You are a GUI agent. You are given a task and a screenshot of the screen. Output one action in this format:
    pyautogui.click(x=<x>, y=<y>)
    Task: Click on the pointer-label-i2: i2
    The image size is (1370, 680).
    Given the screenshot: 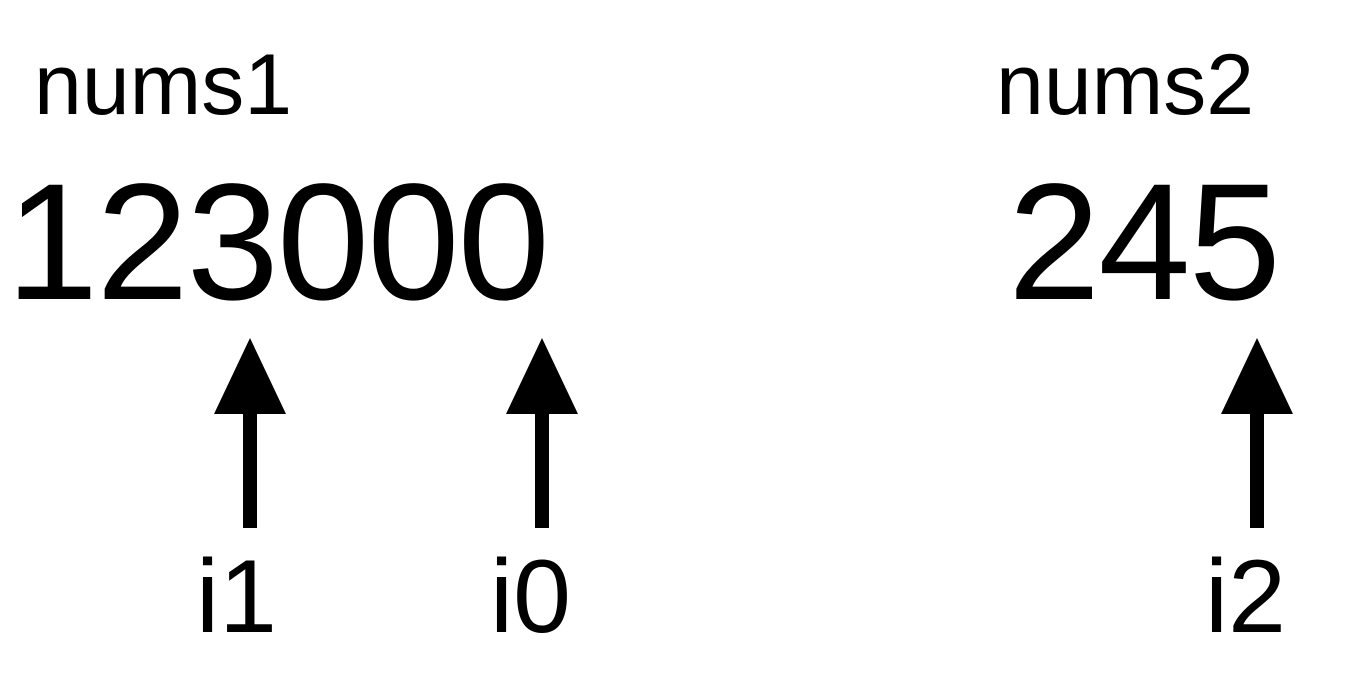 What is the action you would take?
    pyautogui.click(x=1245, y=597)
    